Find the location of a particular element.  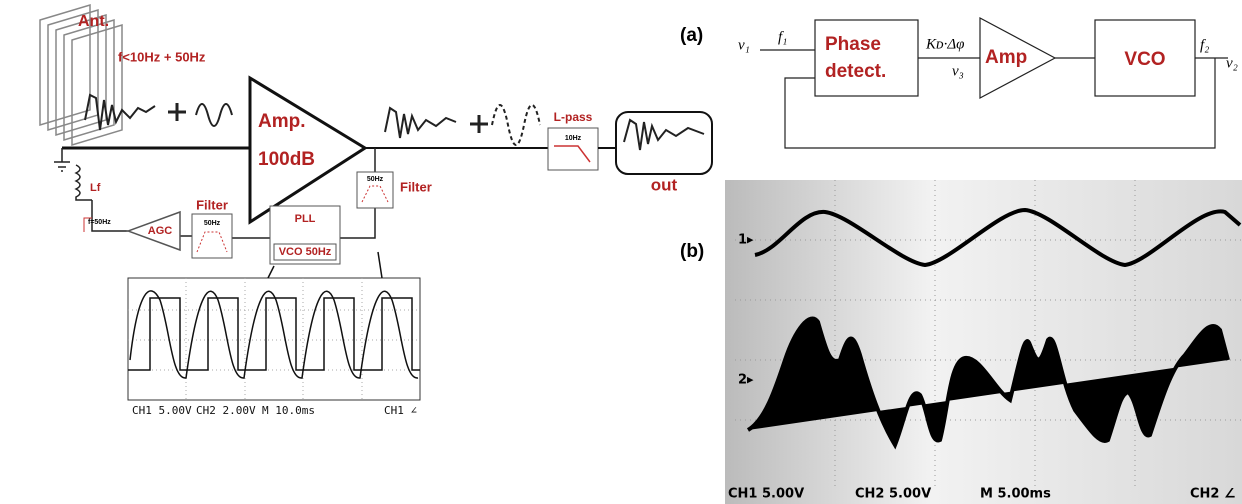

lowpass-label: L-pass is located at coordinates (573, 117).